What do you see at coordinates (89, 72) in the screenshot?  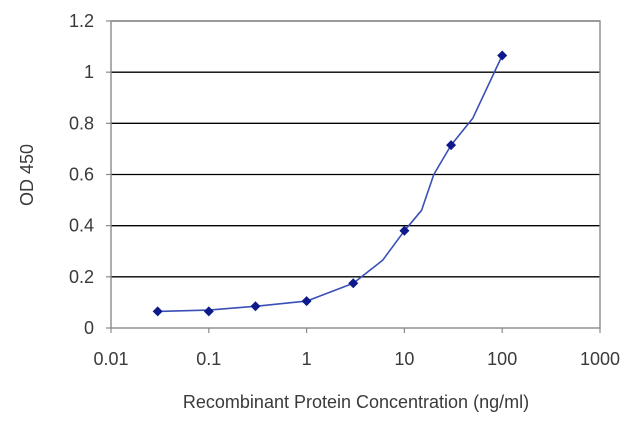 I see `y-tick-label-5: 1` at bounding box center [89, 72].